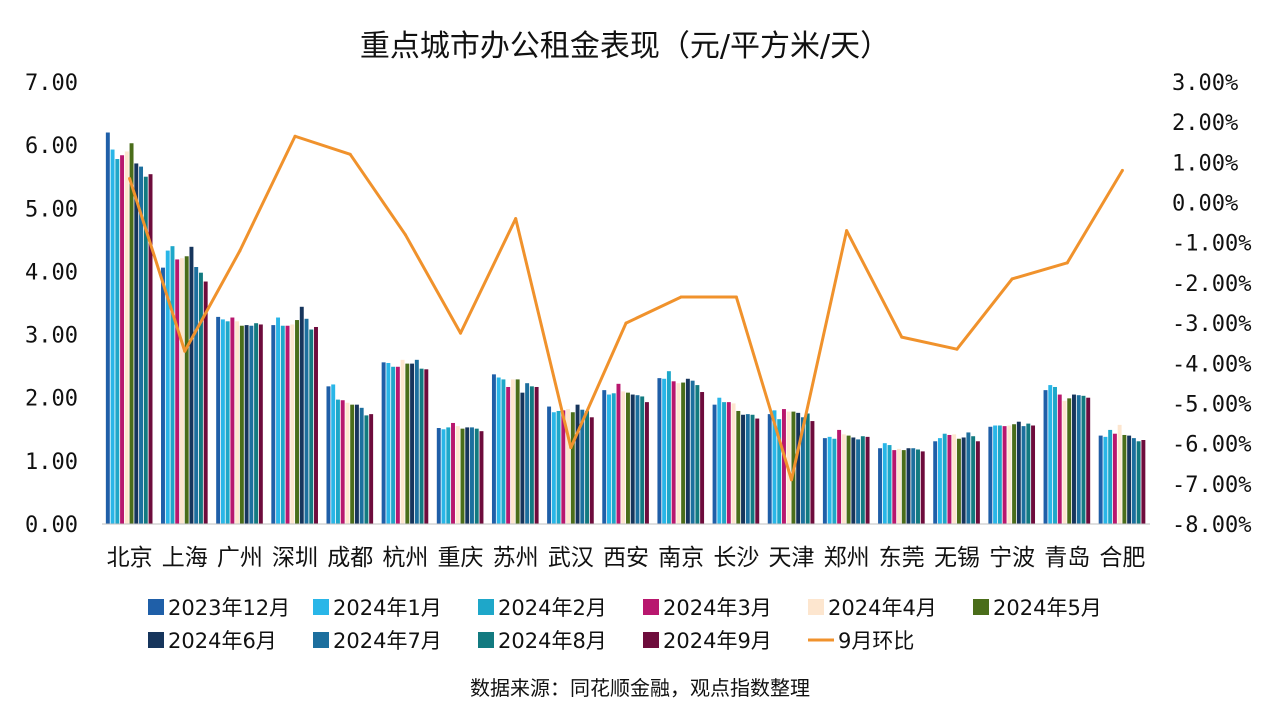 The height and width of the screenshot is (720, 1280). Describe the element at coordinates (51, 399) in the screenshot. I see `left-tick-label: 2.00` at that location.